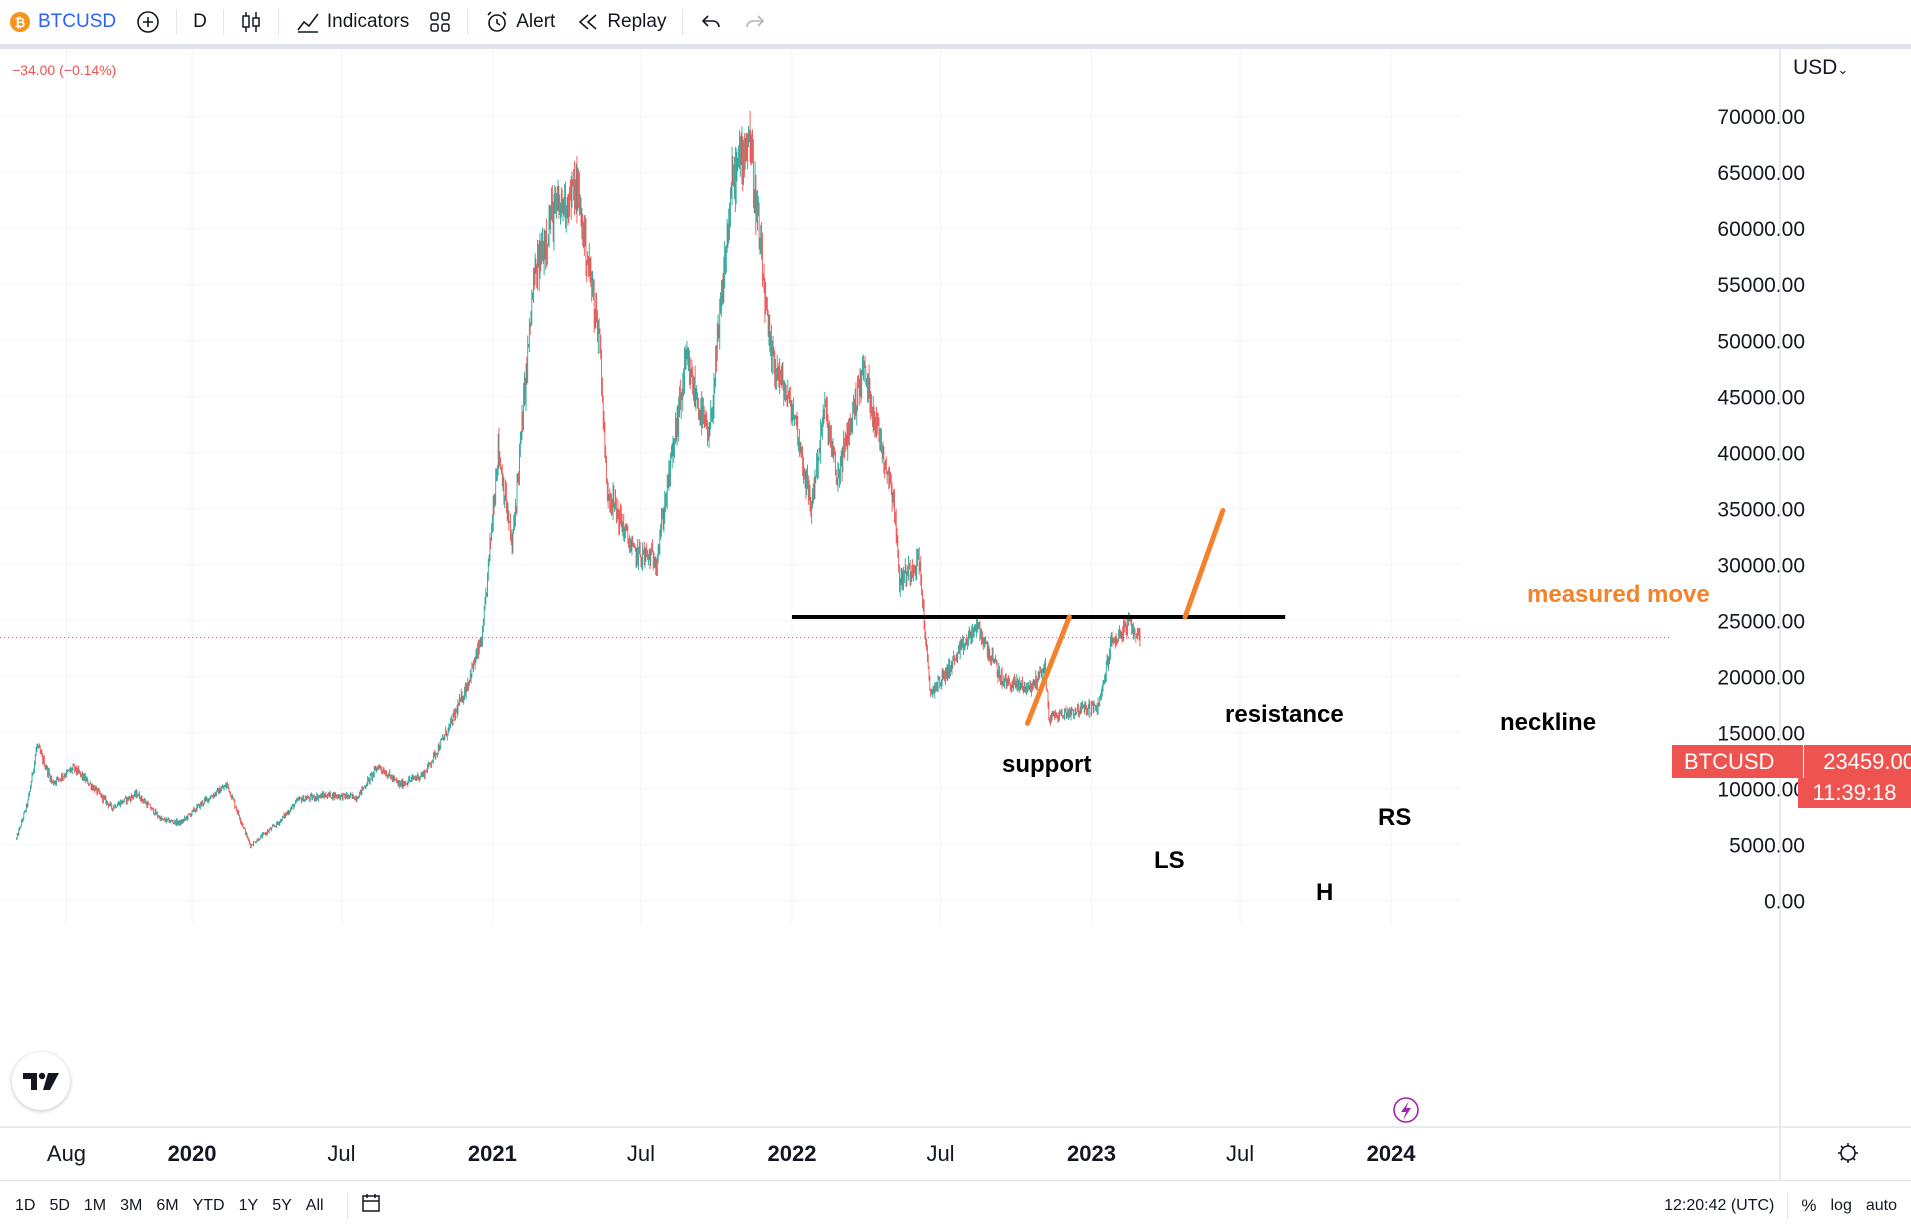  Describe the element at coordinates (1392, 1153) in the screenshot. I see `x-tick-label: 2024` at that location.